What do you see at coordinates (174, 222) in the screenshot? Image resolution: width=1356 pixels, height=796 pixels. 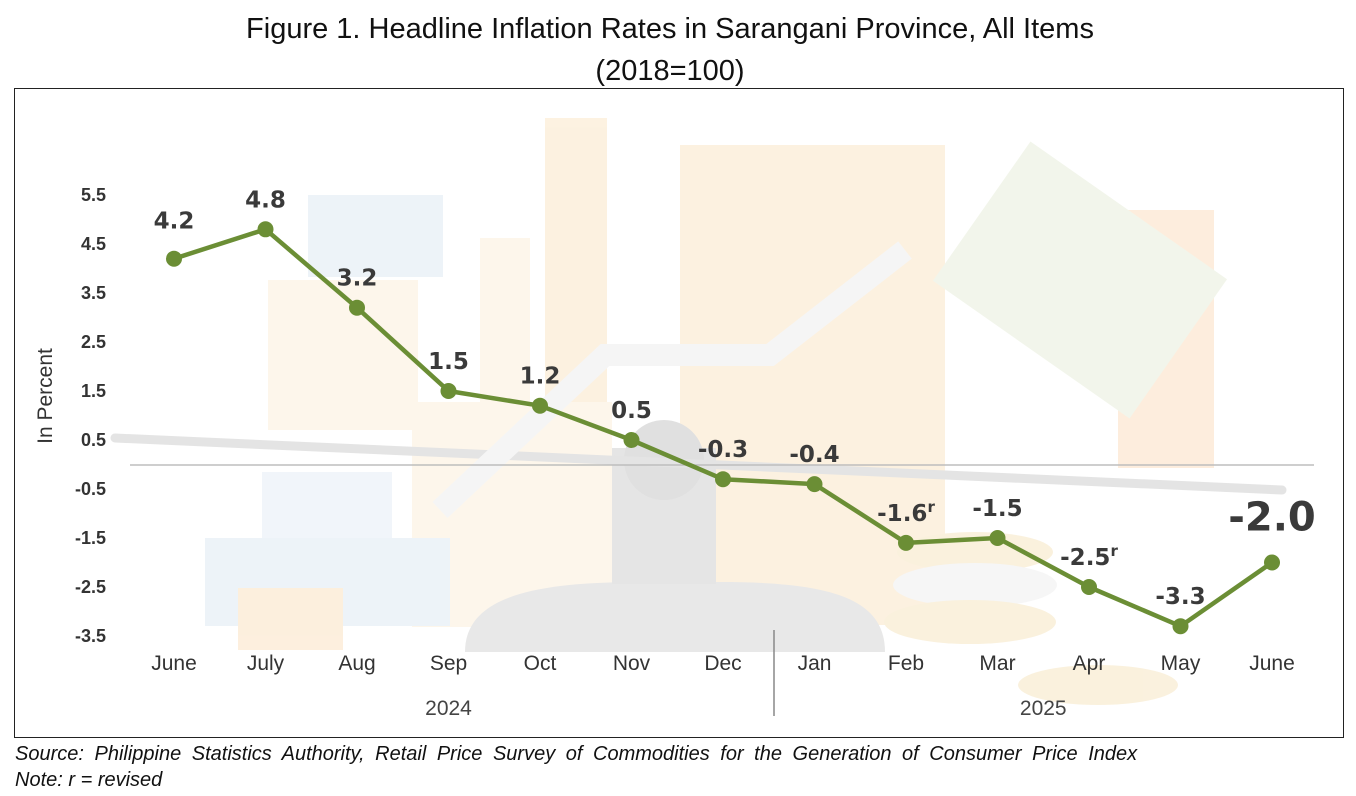 I see `data-label: 4.2` at bounding box center [174, 222].